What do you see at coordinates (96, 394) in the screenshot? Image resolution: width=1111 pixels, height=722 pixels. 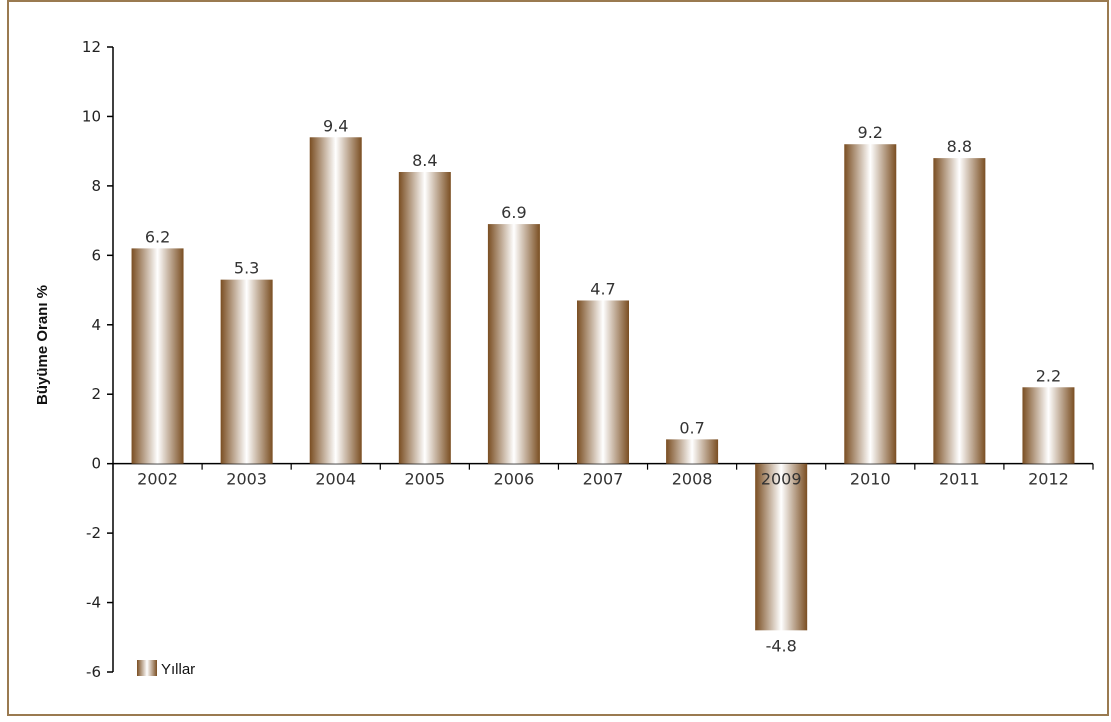 I see `y-tick-label: 2` at bounding box center [96, 394].